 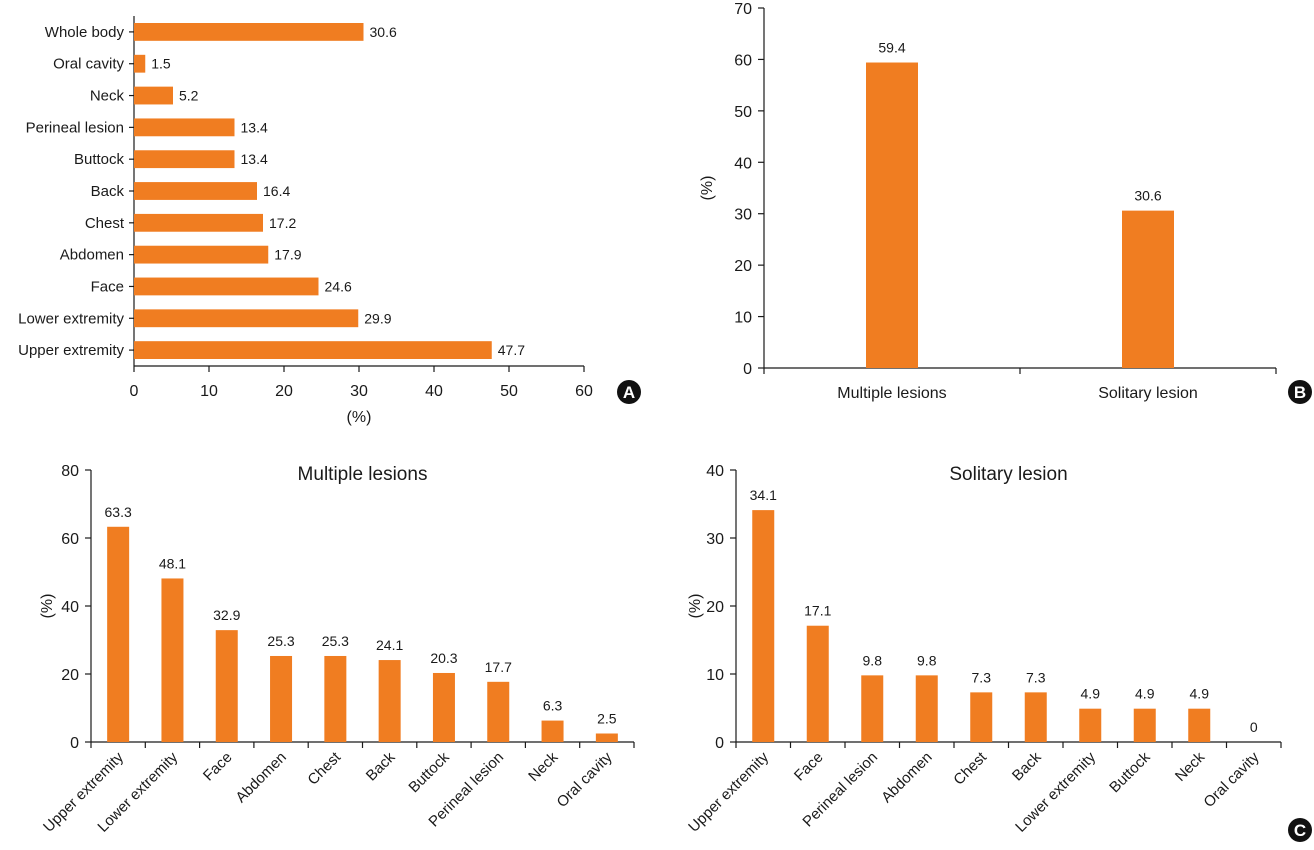 What do you see at coordinates (383, 32) in the screenshot?
I see `a-data-label: 30.6` at bounding box center [383, 32].